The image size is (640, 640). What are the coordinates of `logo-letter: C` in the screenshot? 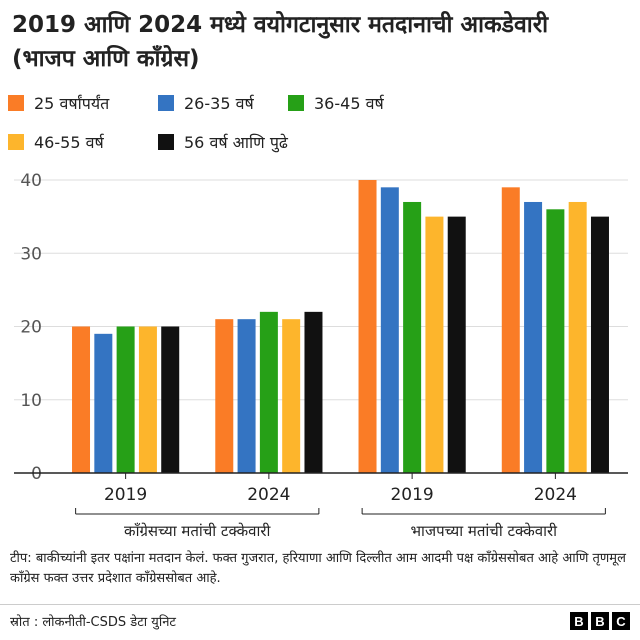 It's located at (621, 621).